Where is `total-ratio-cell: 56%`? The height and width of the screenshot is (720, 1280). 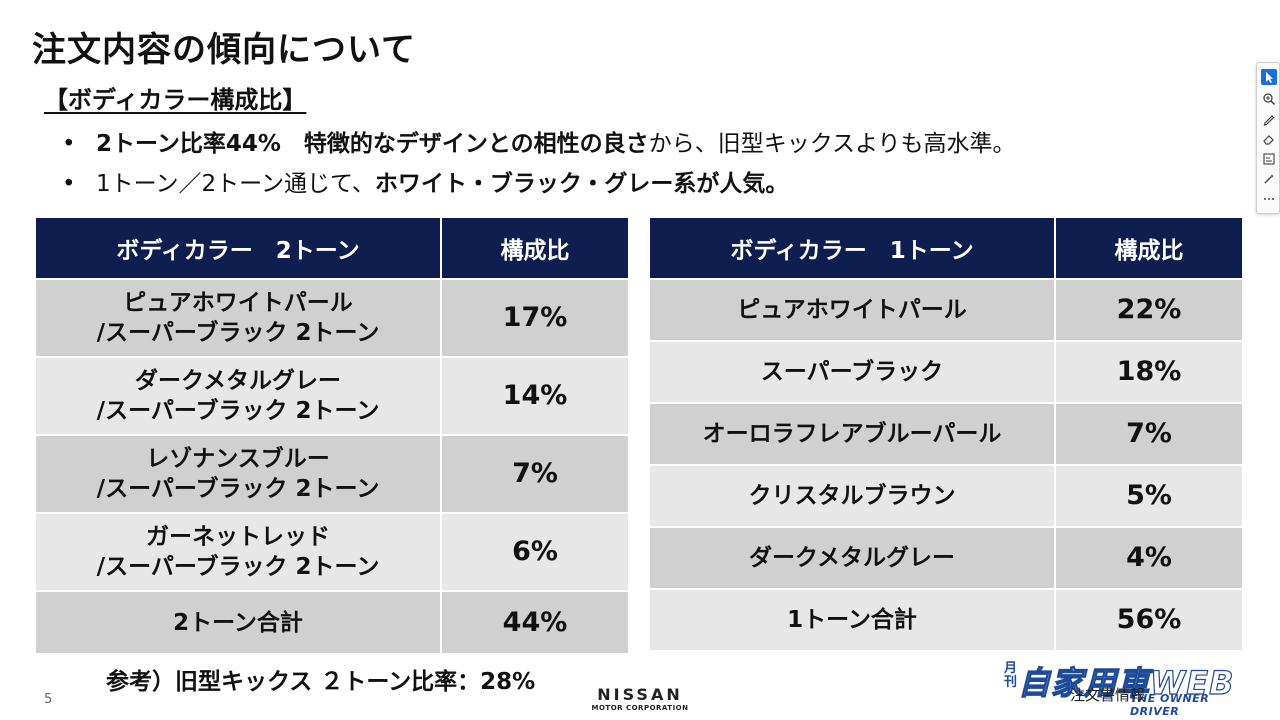 total-ratio-cell: 56% is located at coordinates (1149, 620).